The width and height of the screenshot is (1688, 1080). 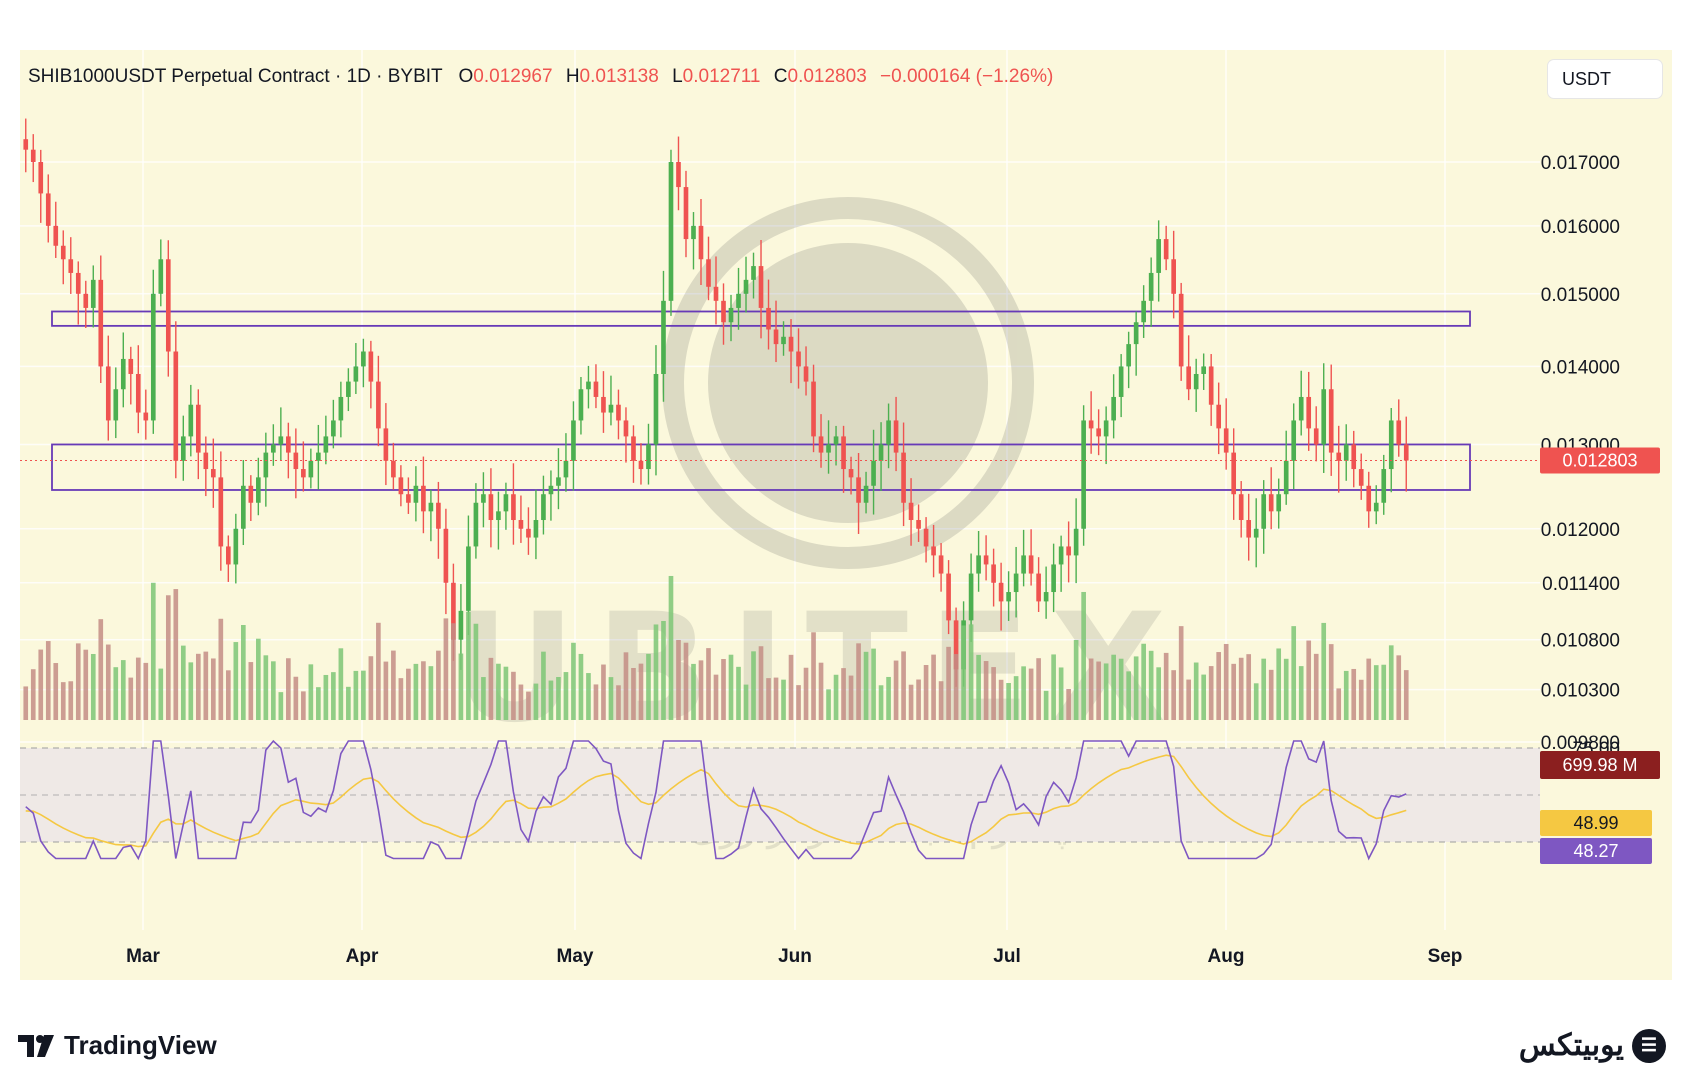 What do you see at coordinates (721, 76) in the screenshot?
I see `low-value: 0.012711` at bounding box center [721, 76].